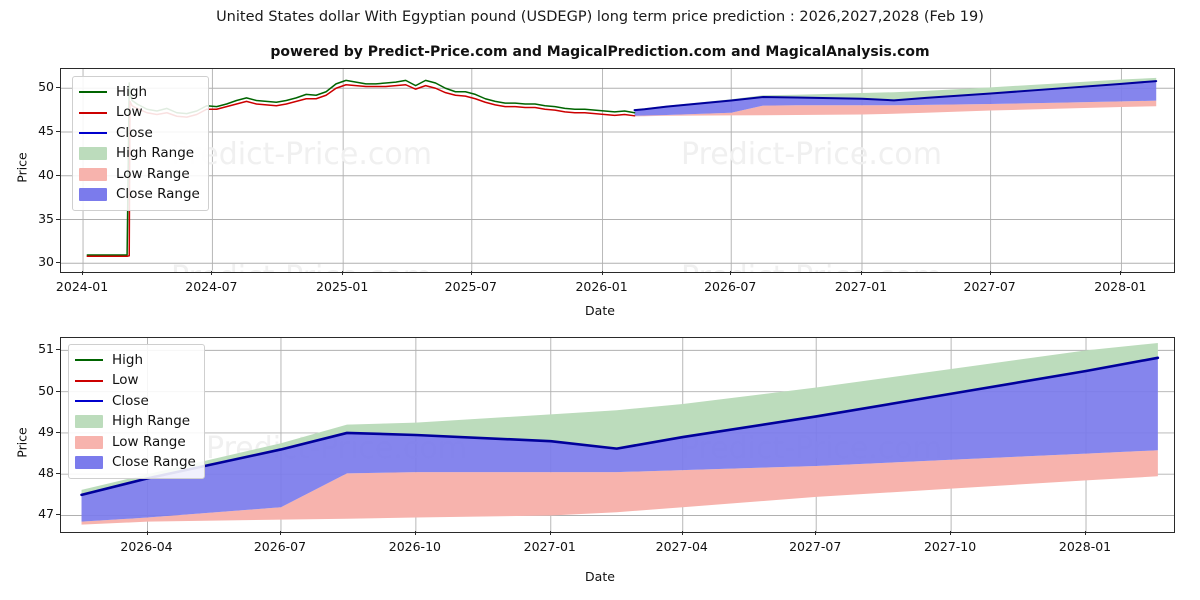 This screenshot has width=1200, height=600. What do you see at coordinates (46, 473) in the screenshot?
I see `y-tick-label: 48` at bounding box center [46, 473].